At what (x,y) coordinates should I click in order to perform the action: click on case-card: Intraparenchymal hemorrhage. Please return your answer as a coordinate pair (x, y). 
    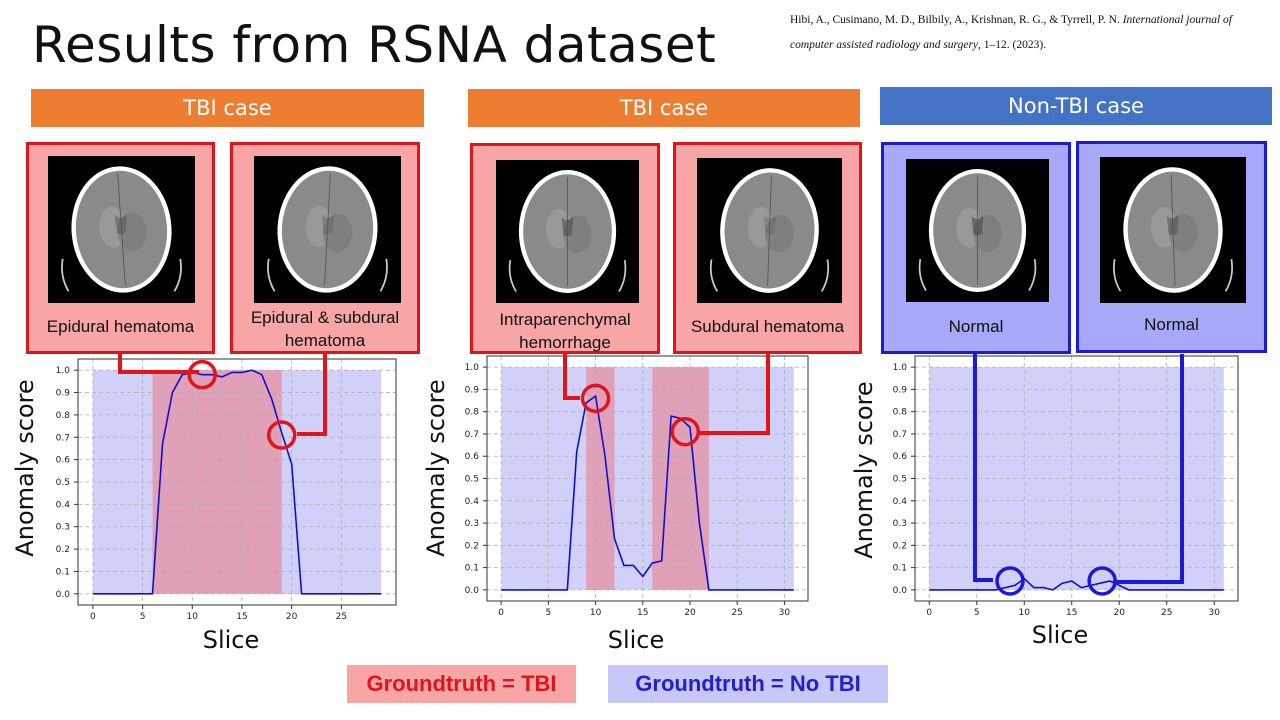
    Looking at the image, I should click on (565, 248).